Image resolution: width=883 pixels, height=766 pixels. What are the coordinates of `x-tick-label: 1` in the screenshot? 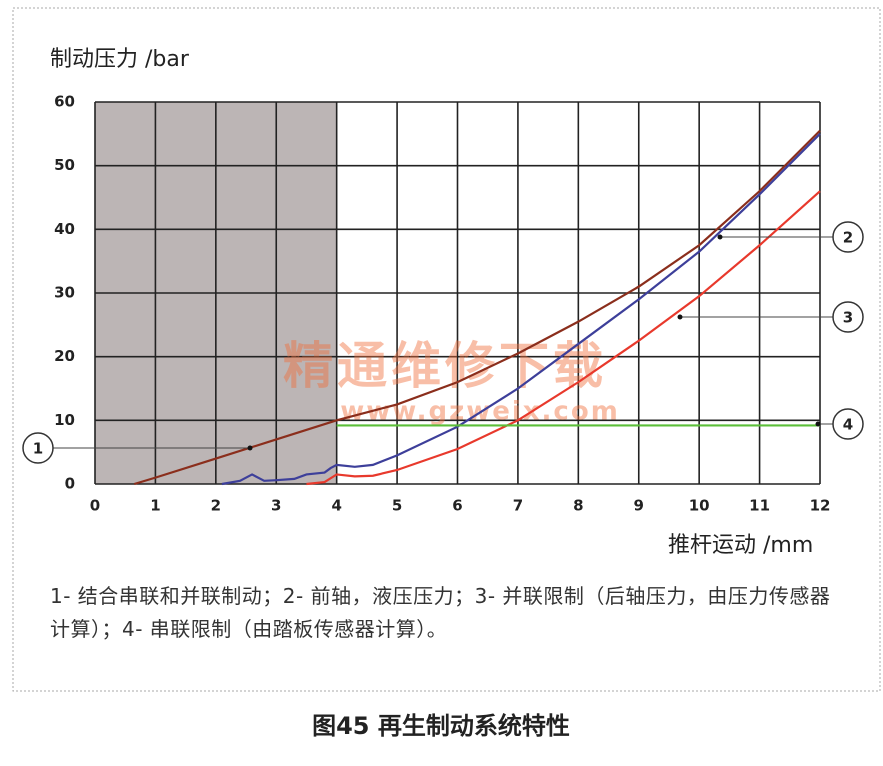 It's located at (155, 506).